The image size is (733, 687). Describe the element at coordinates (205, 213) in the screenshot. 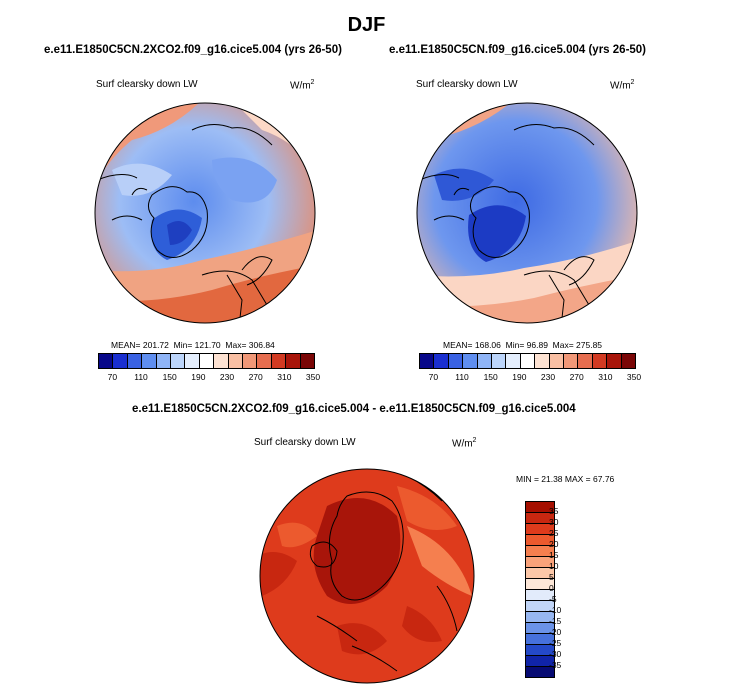

I see `panel1-polar-map` at that location.